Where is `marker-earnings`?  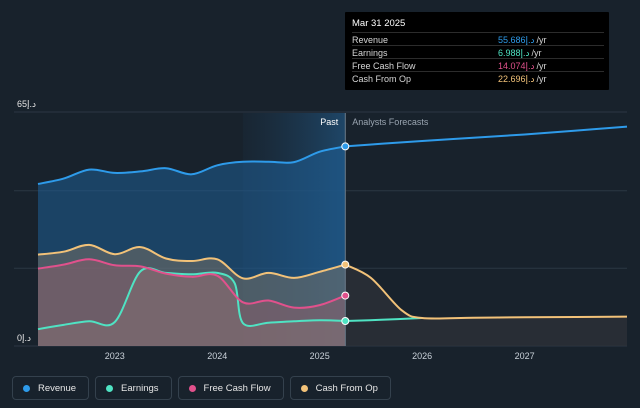 marker-earnings is located at coordinates (345, 321).